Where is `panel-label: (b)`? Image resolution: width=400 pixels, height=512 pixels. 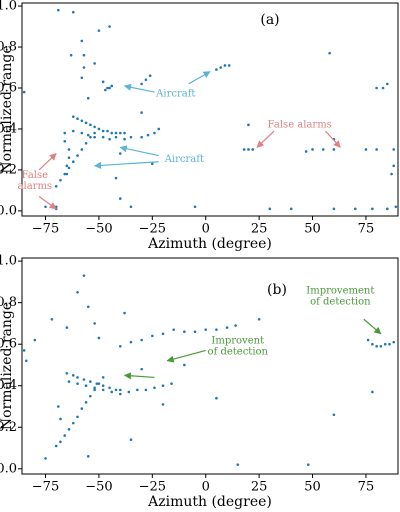 panel-label: (b) is located at coordinates (277, 290).